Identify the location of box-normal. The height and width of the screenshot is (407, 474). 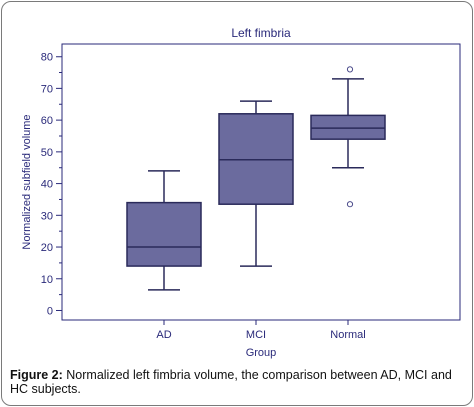
(348, 127).